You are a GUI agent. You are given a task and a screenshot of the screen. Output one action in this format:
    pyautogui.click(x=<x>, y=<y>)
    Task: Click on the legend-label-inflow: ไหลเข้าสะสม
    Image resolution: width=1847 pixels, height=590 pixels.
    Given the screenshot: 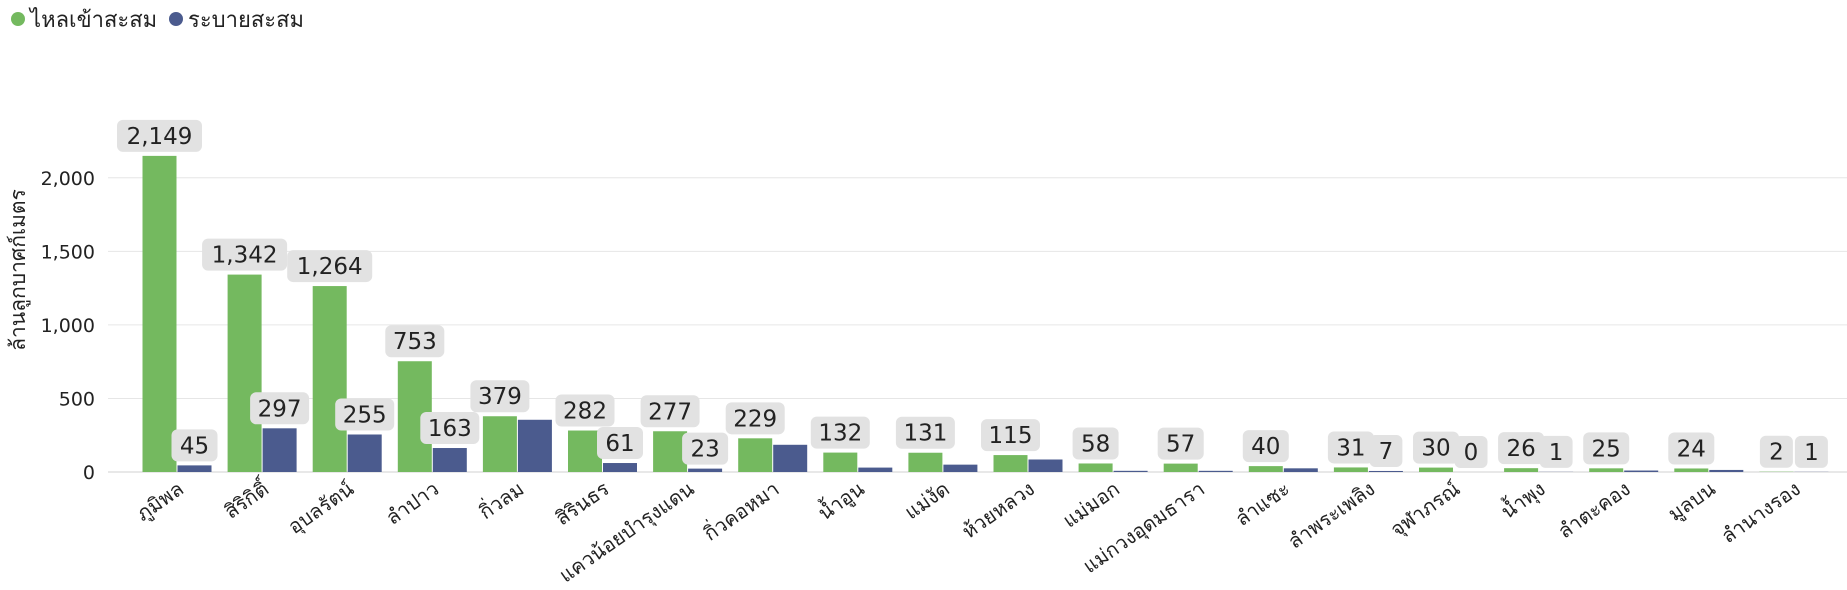 What is the action you would take?
    pyautogui.click(x=92, y=20)
    